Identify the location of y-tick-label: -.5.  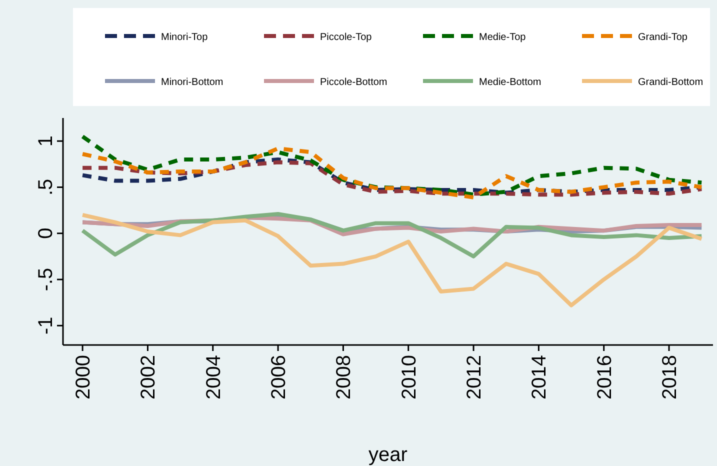
(46, 280).